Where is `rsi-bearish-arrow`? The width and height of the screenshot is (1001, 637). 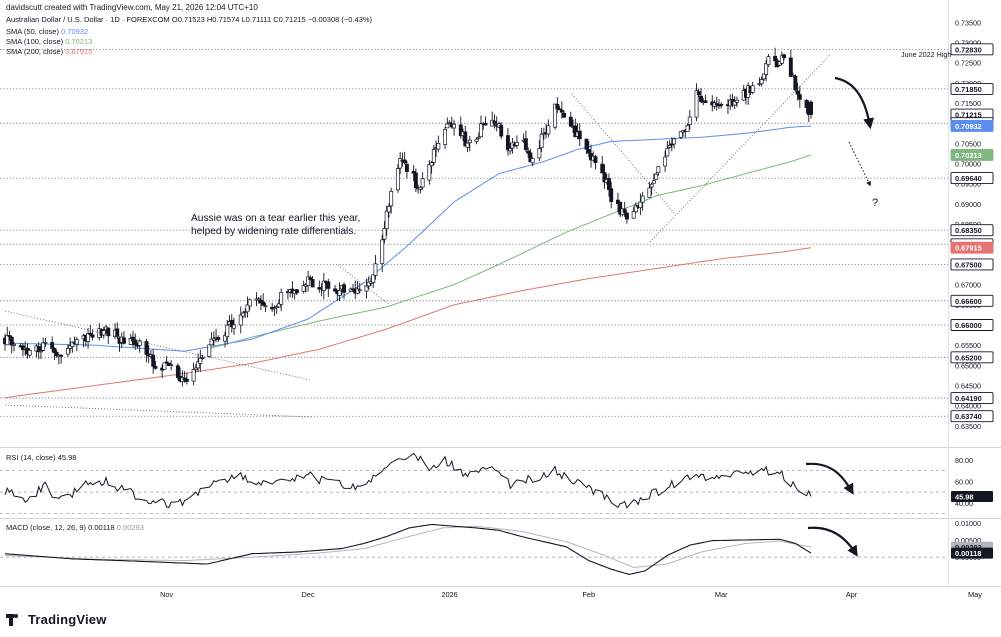
rsi-bearish-arrow is located at coordinates (829, 478).